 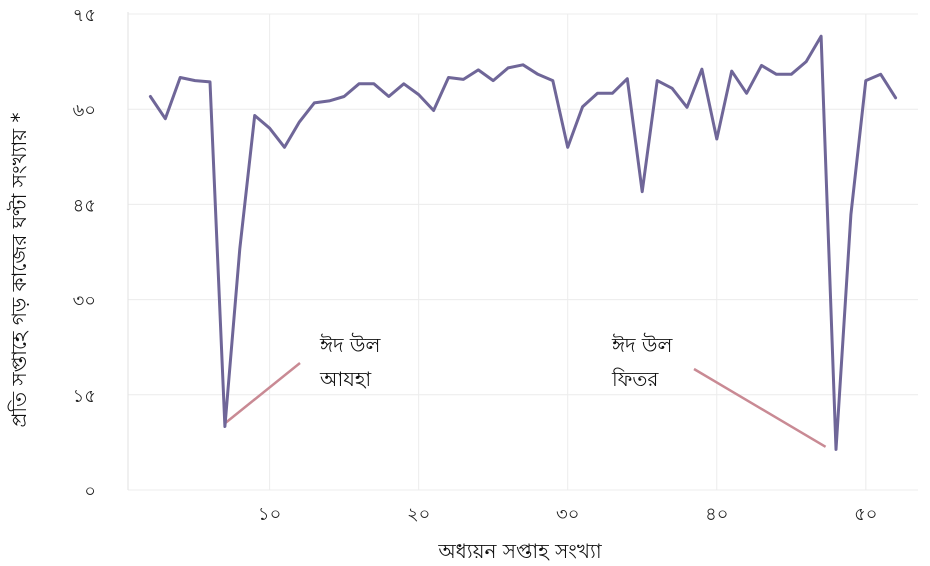 I want to click on y-tick-label: ৬০, so click(x=84, y=110).